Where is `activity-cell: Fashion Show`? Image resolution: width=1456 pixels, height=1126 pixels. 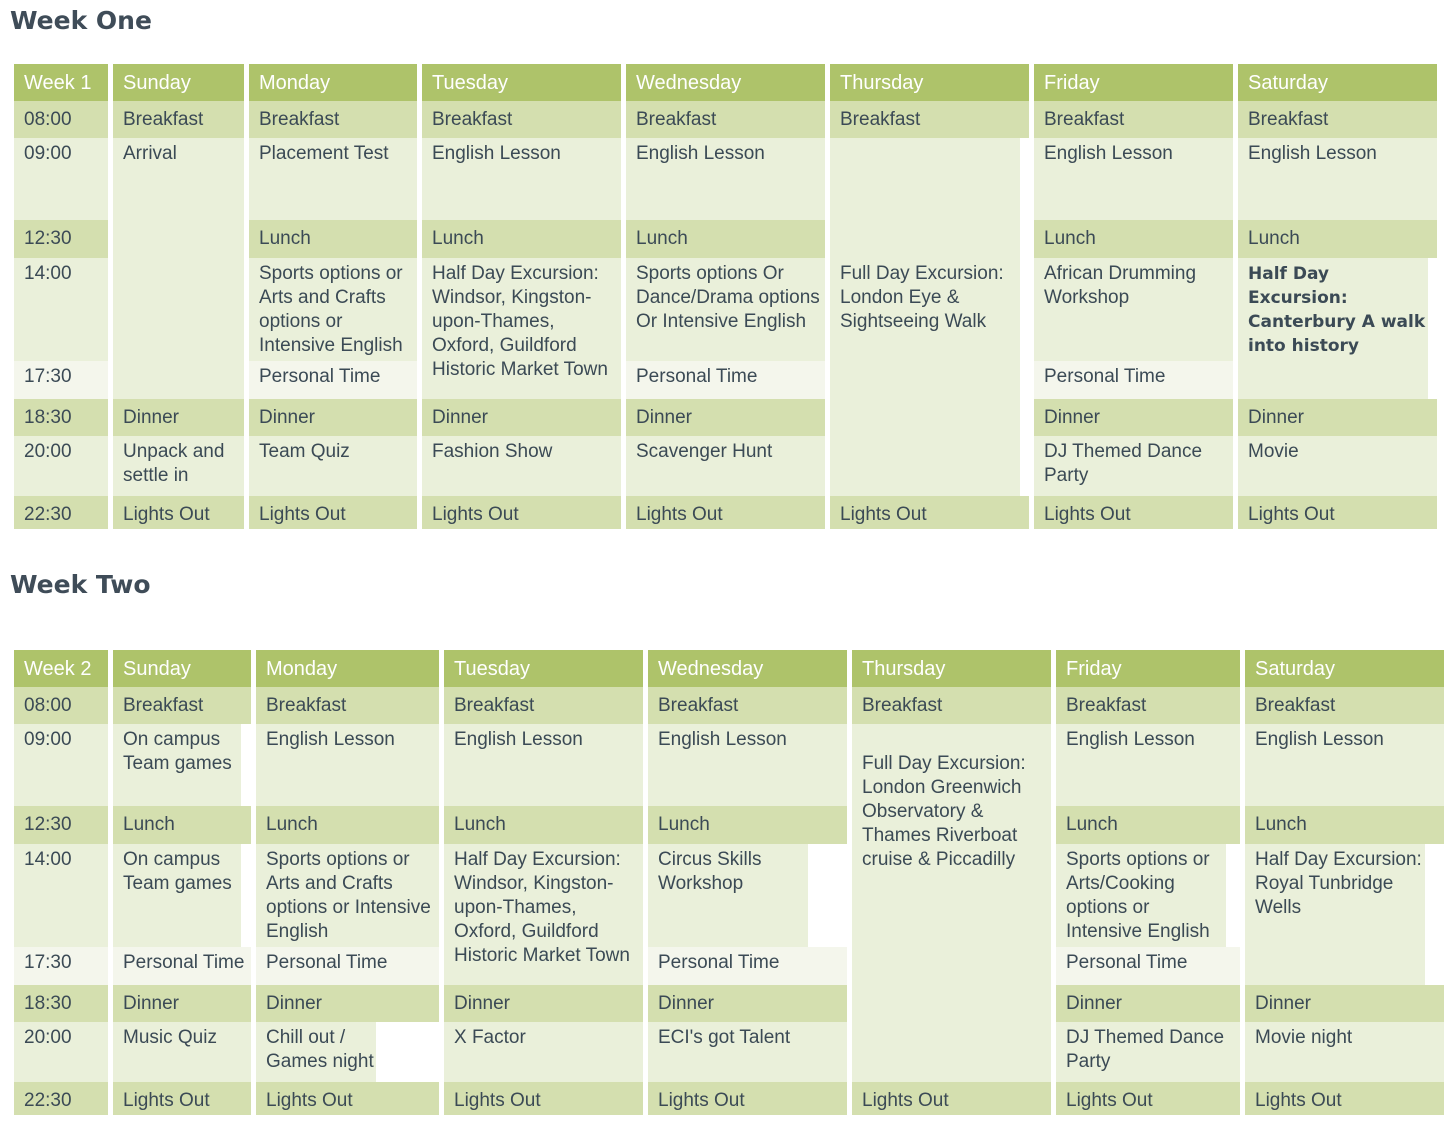 activity-cell: Fashion Show is located at coordinates (521, 466).